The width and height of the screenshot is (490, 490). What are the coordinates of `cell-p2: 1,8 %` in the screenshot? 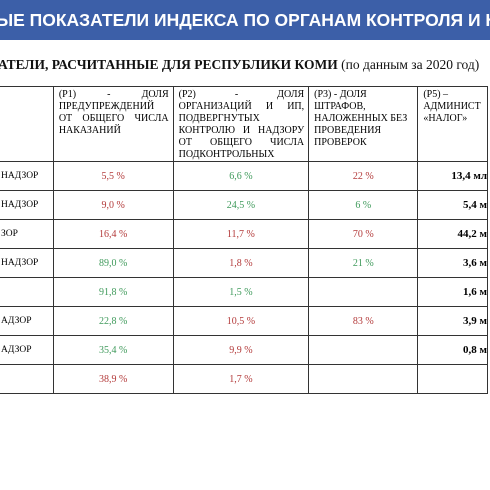 It's located at (241, 263).